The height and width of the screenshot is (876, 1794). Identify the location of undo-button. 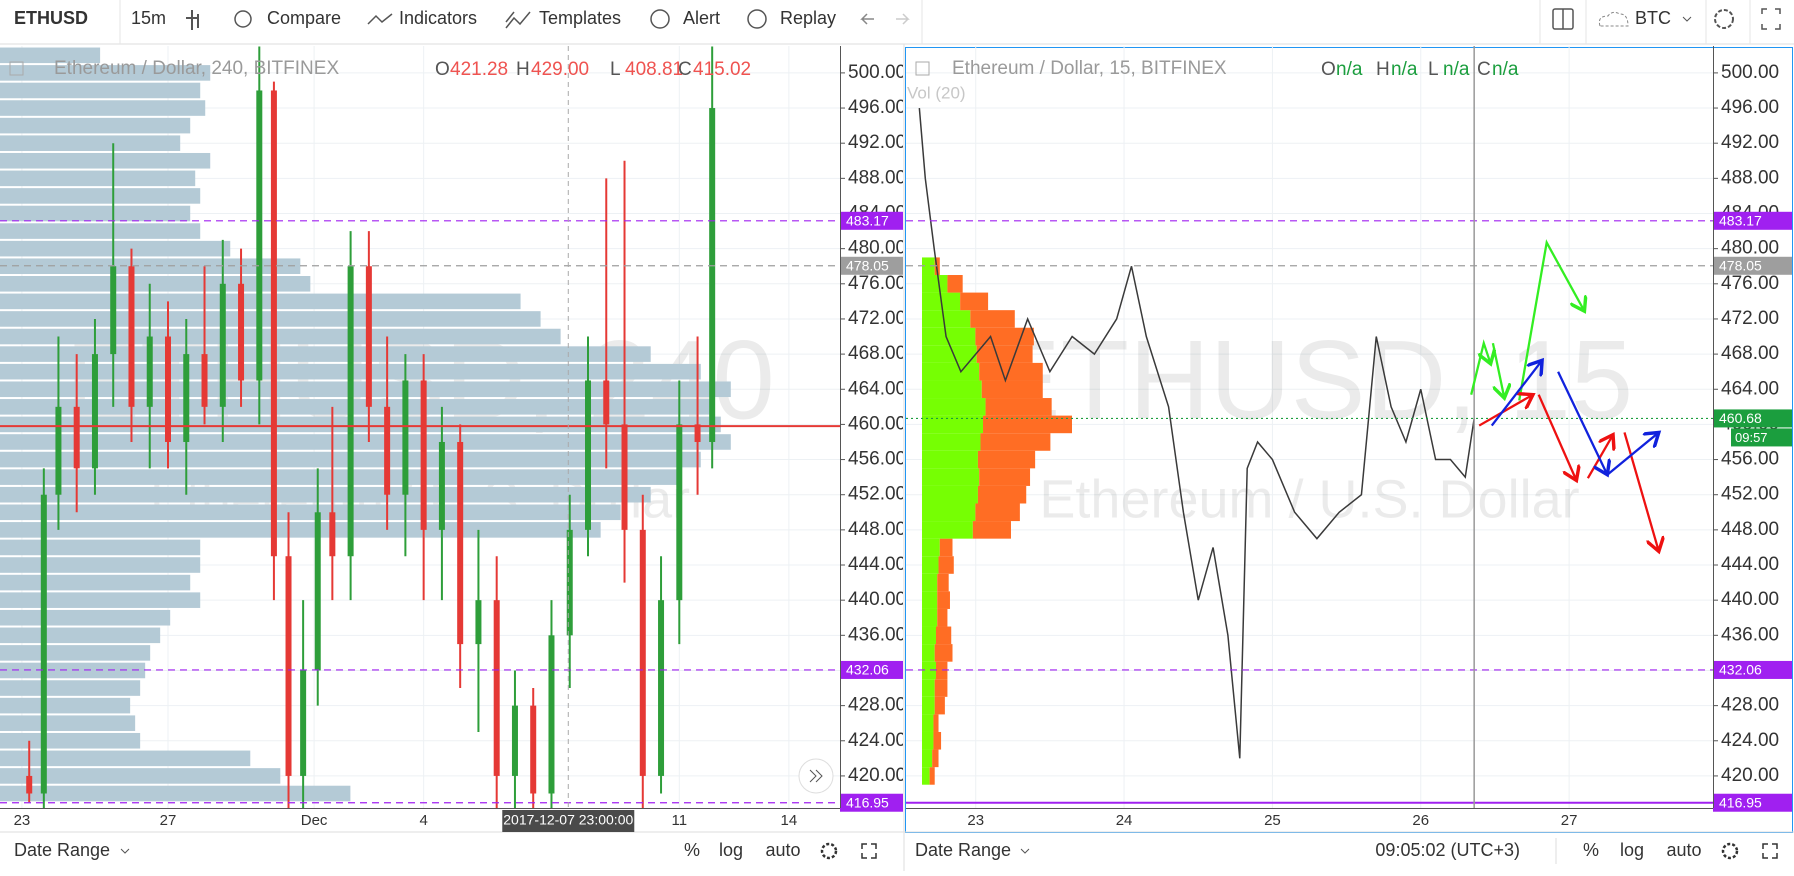
(867, 19).